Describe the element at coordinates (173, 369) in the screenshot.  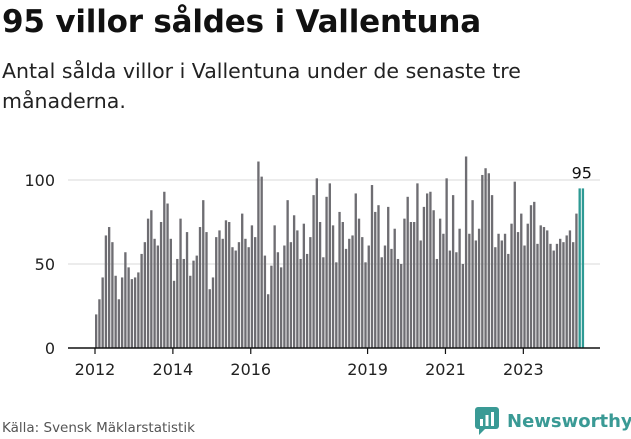
I see `x-tick-label: 2014` at that location.